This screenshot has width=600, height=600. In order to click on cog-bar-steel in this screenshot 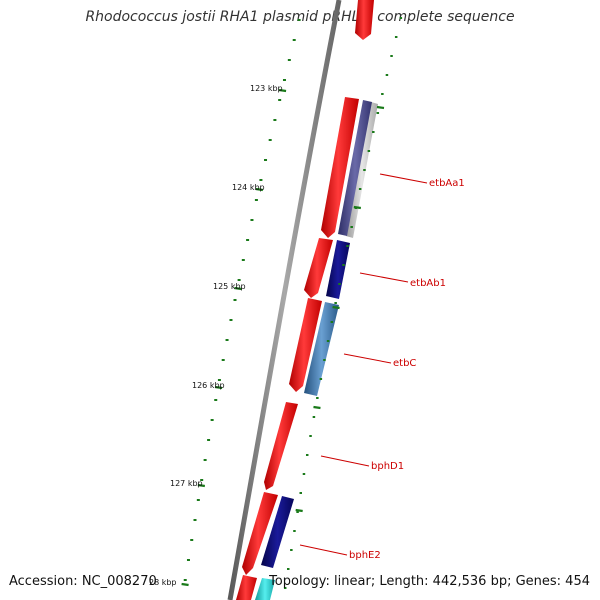, I will do `click(321, 349)`.